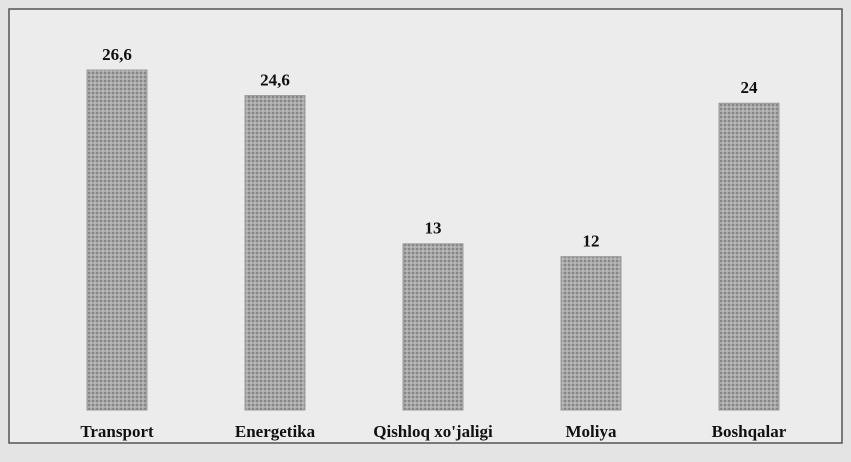  I want to click on value-label: 24,6, so click(275, 79).